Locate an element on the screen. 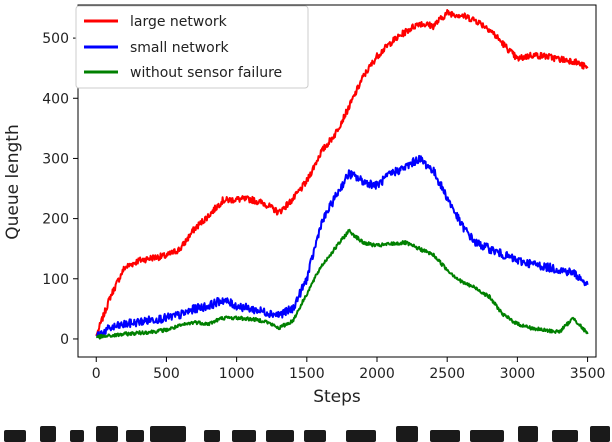 The width and height of the screenshot is (612, 442). x-axis-label: Steps is located at coordinates (337, 397).